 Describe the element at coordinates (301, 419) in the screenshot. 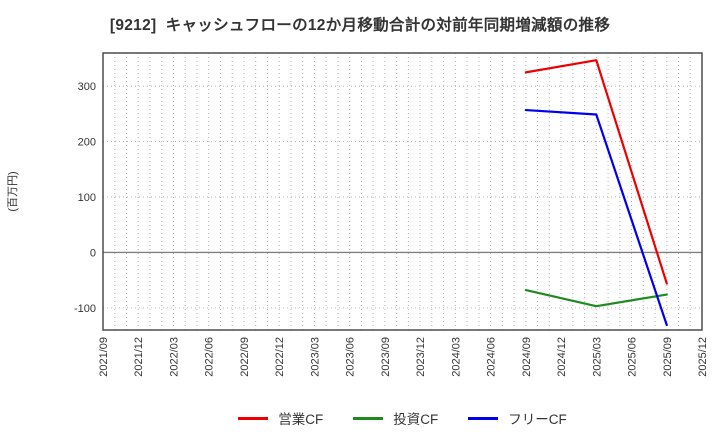

I see `legend-label-operating-cf: 営業CF` at that location.